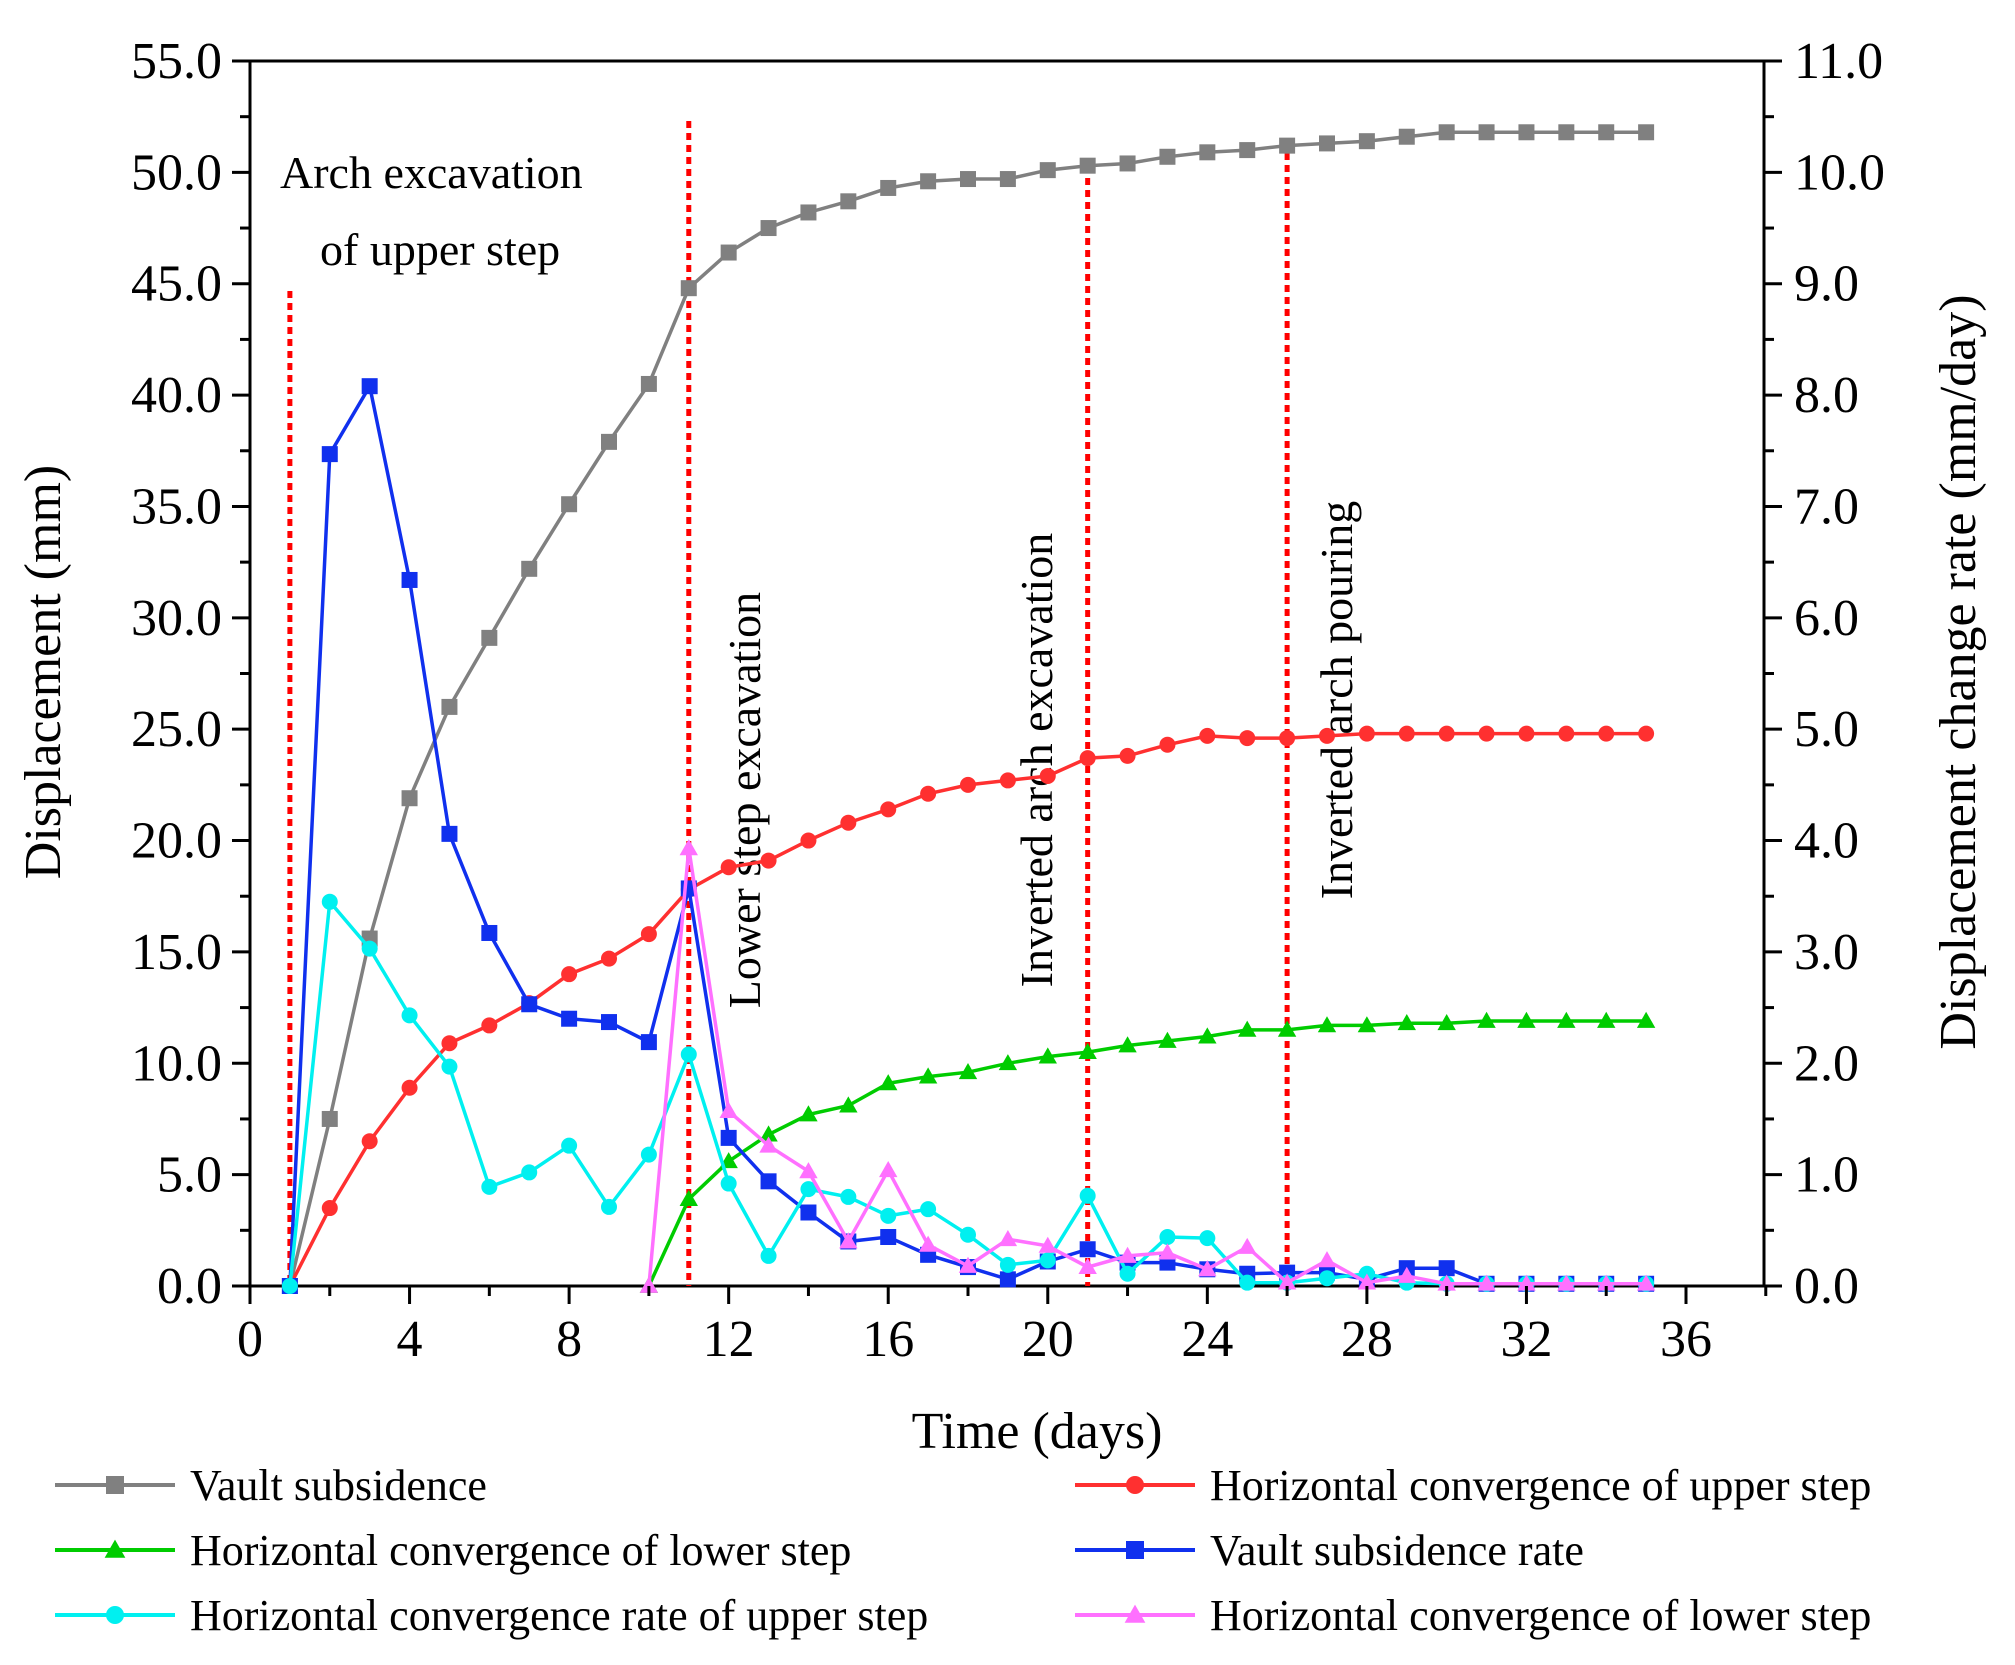 The image size is (2015, 1665). I want to click on legend-item: Vault subsidence, so click(271, 1485).